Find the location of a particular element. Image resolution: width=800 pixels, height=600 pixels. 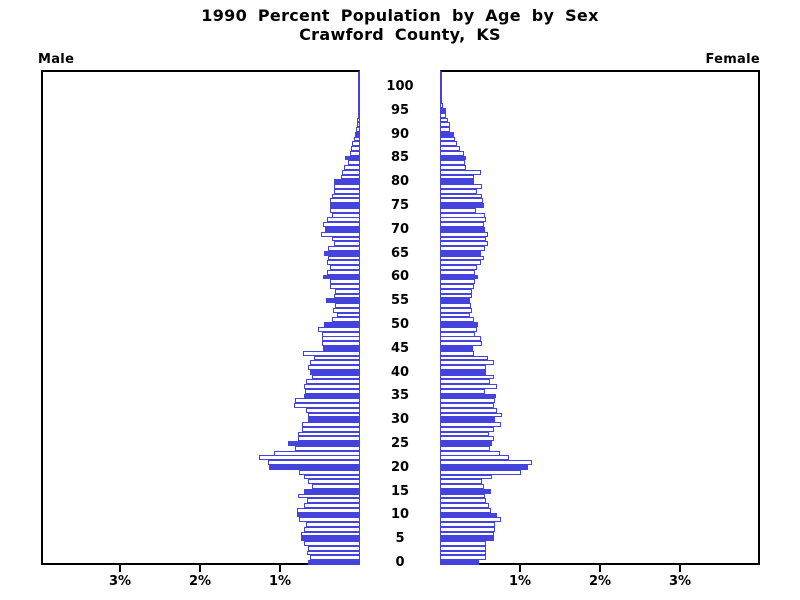

age-tick-label-75: 75 is located at coordinates (400, 205).